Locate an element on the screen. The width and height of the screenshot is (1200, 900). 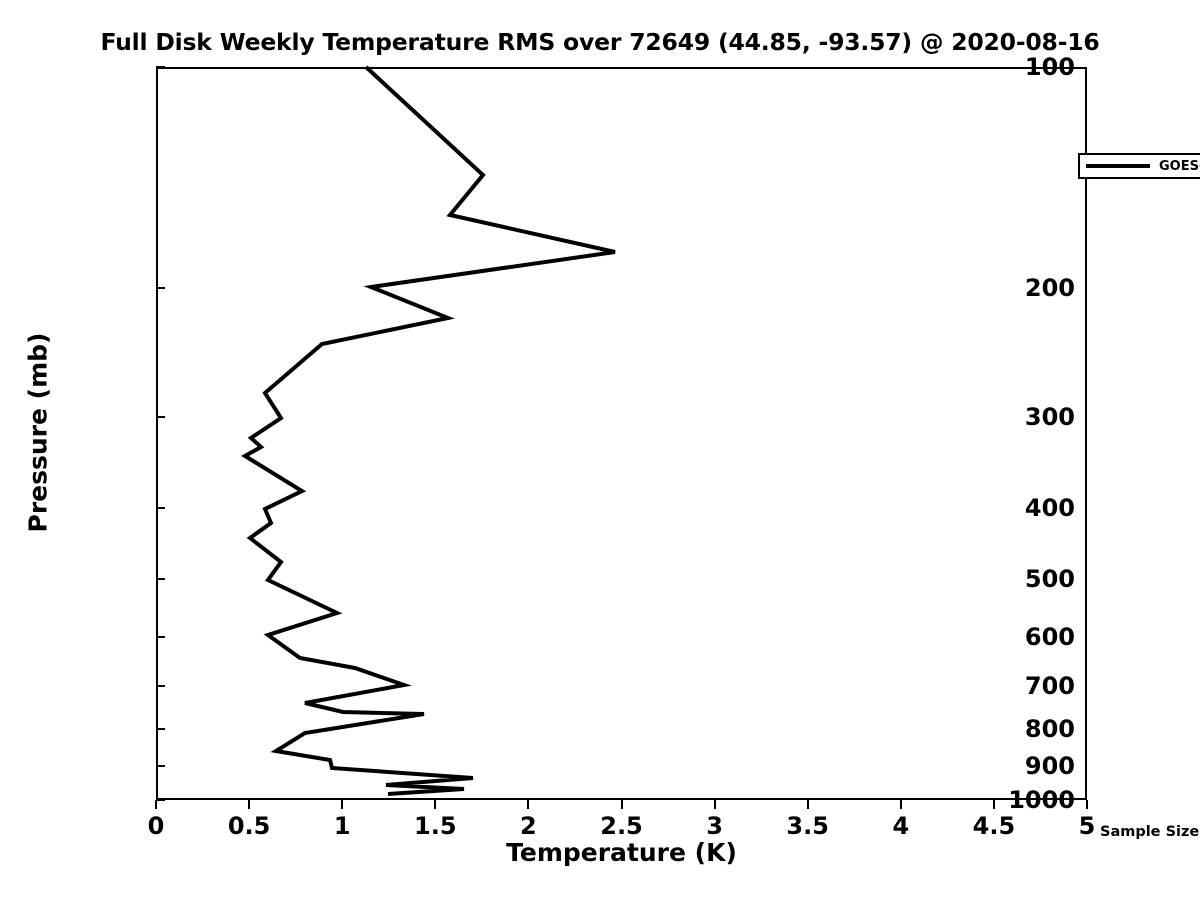
x-tick-label: 0.5 is located at coordinates (249, 826).